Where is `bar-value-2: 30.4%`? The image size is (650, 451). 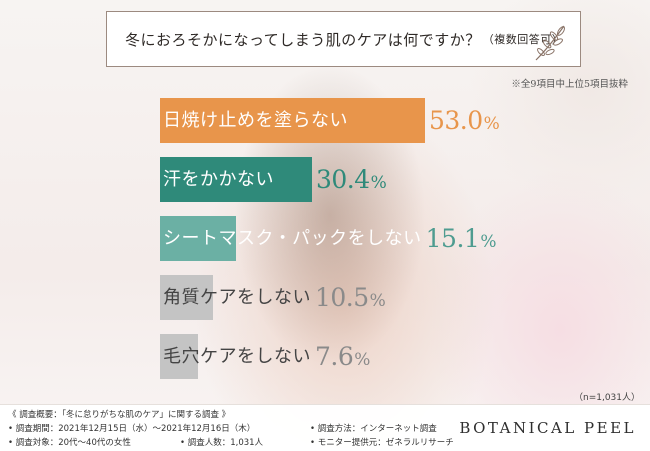 bar-value-2: 30.4% is located at coordinates (351, 179).